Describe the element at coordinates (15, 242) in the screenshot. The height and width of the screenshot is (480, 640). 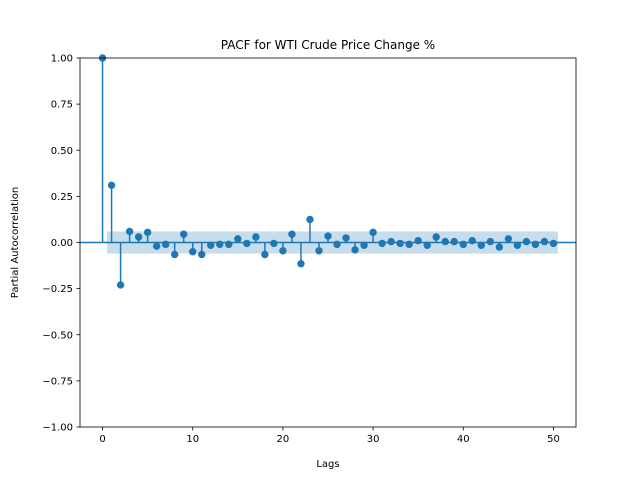
I see `y-axis-label: Partial Autocorrelation` at that location.